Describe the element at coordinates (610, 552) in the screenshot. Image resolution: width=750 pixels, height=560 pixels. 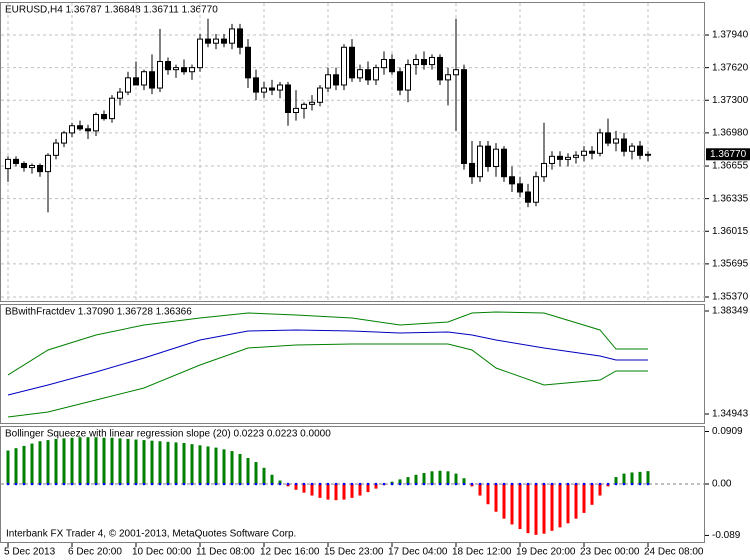
I see `x-tick-label: 23 Dec 00:00` at that location.